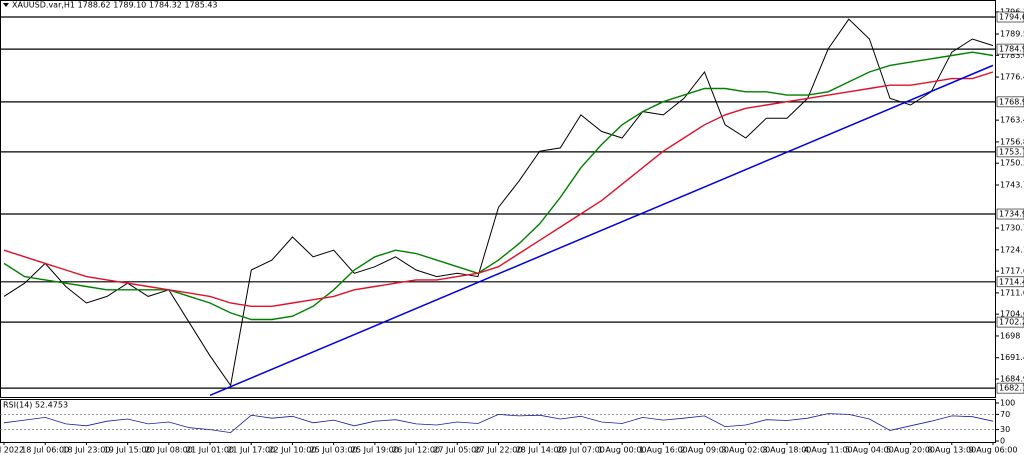 This screenshot has height=455, width=1024. I want to click on x-tick-label: 27 Jul 22:00, so click(499, 450).